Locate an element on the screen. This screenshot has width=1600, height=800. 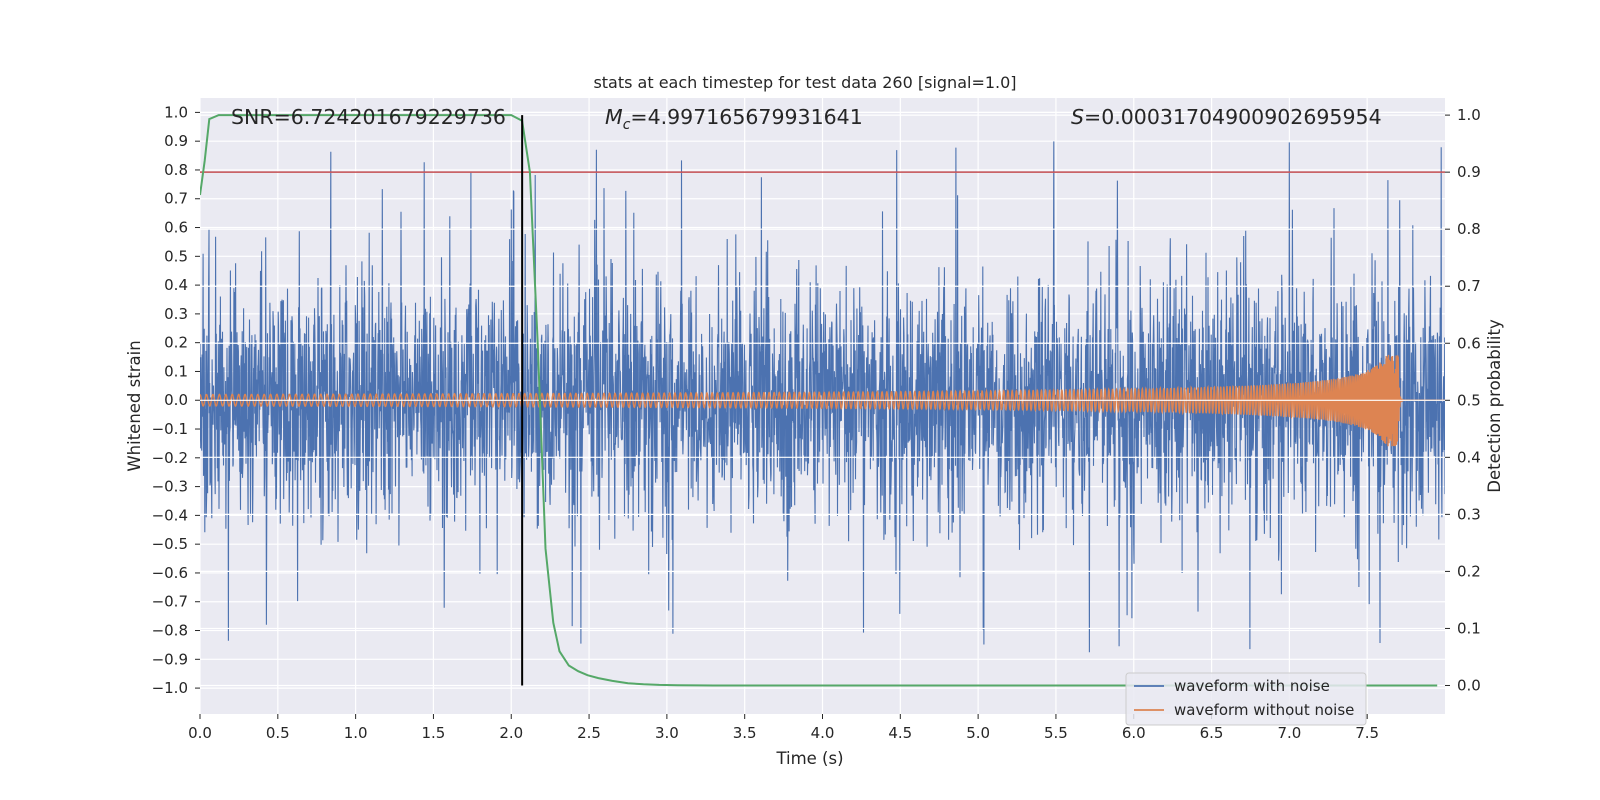
chirp-mass-annotation: Mc=4.997165679931641 is located at coordinates (734, 119).